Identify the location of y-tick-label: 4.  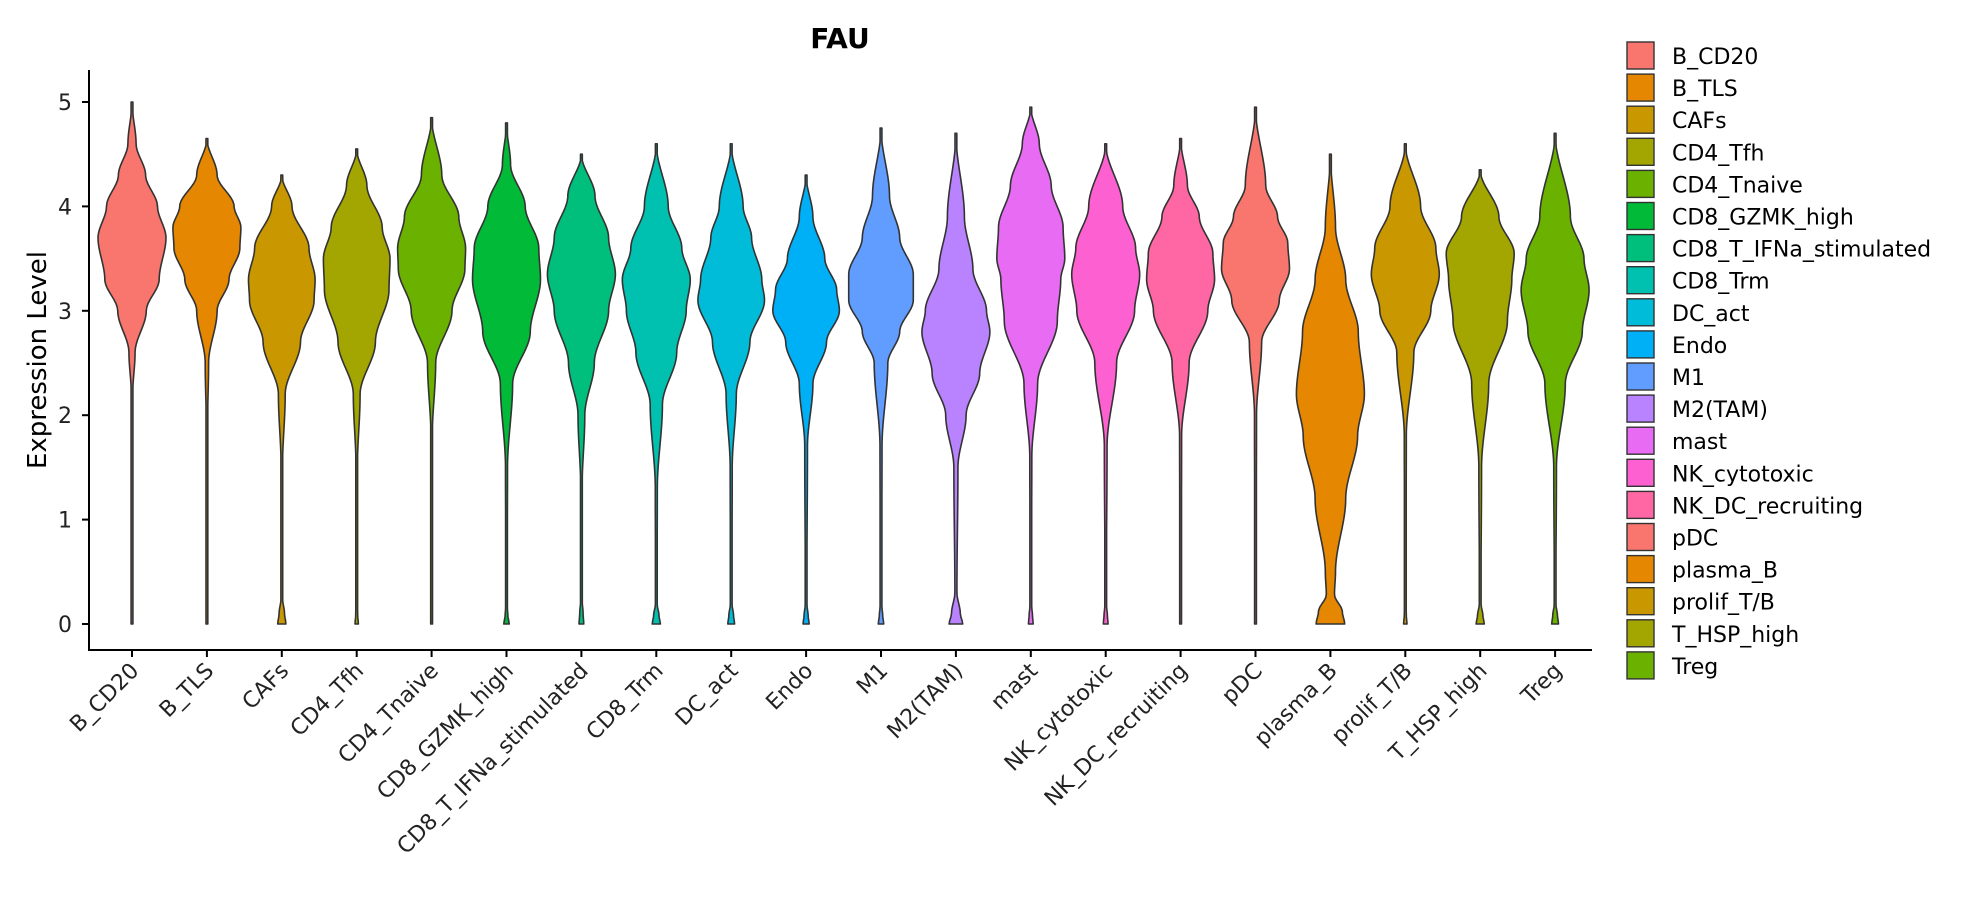
(65, 207).